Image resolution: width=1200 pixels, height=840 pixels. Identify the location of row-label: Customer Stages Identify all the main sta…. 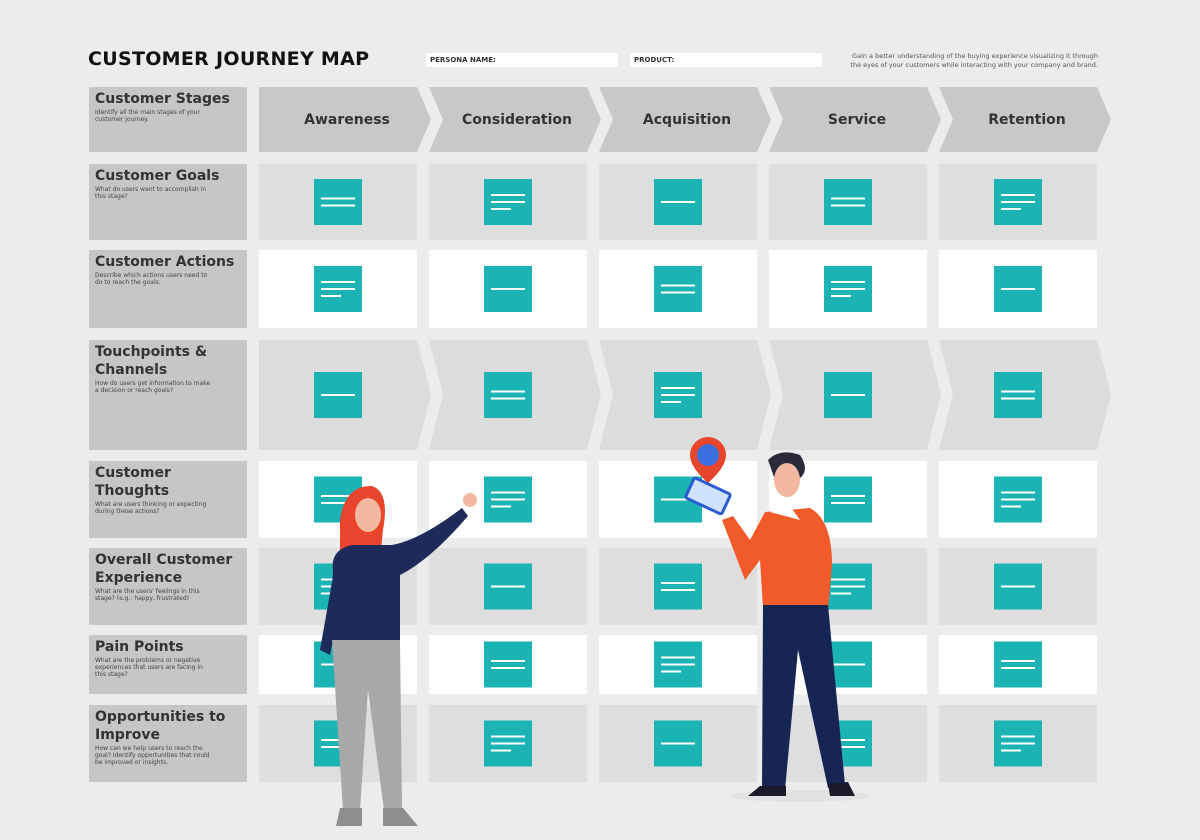
(170, 106).